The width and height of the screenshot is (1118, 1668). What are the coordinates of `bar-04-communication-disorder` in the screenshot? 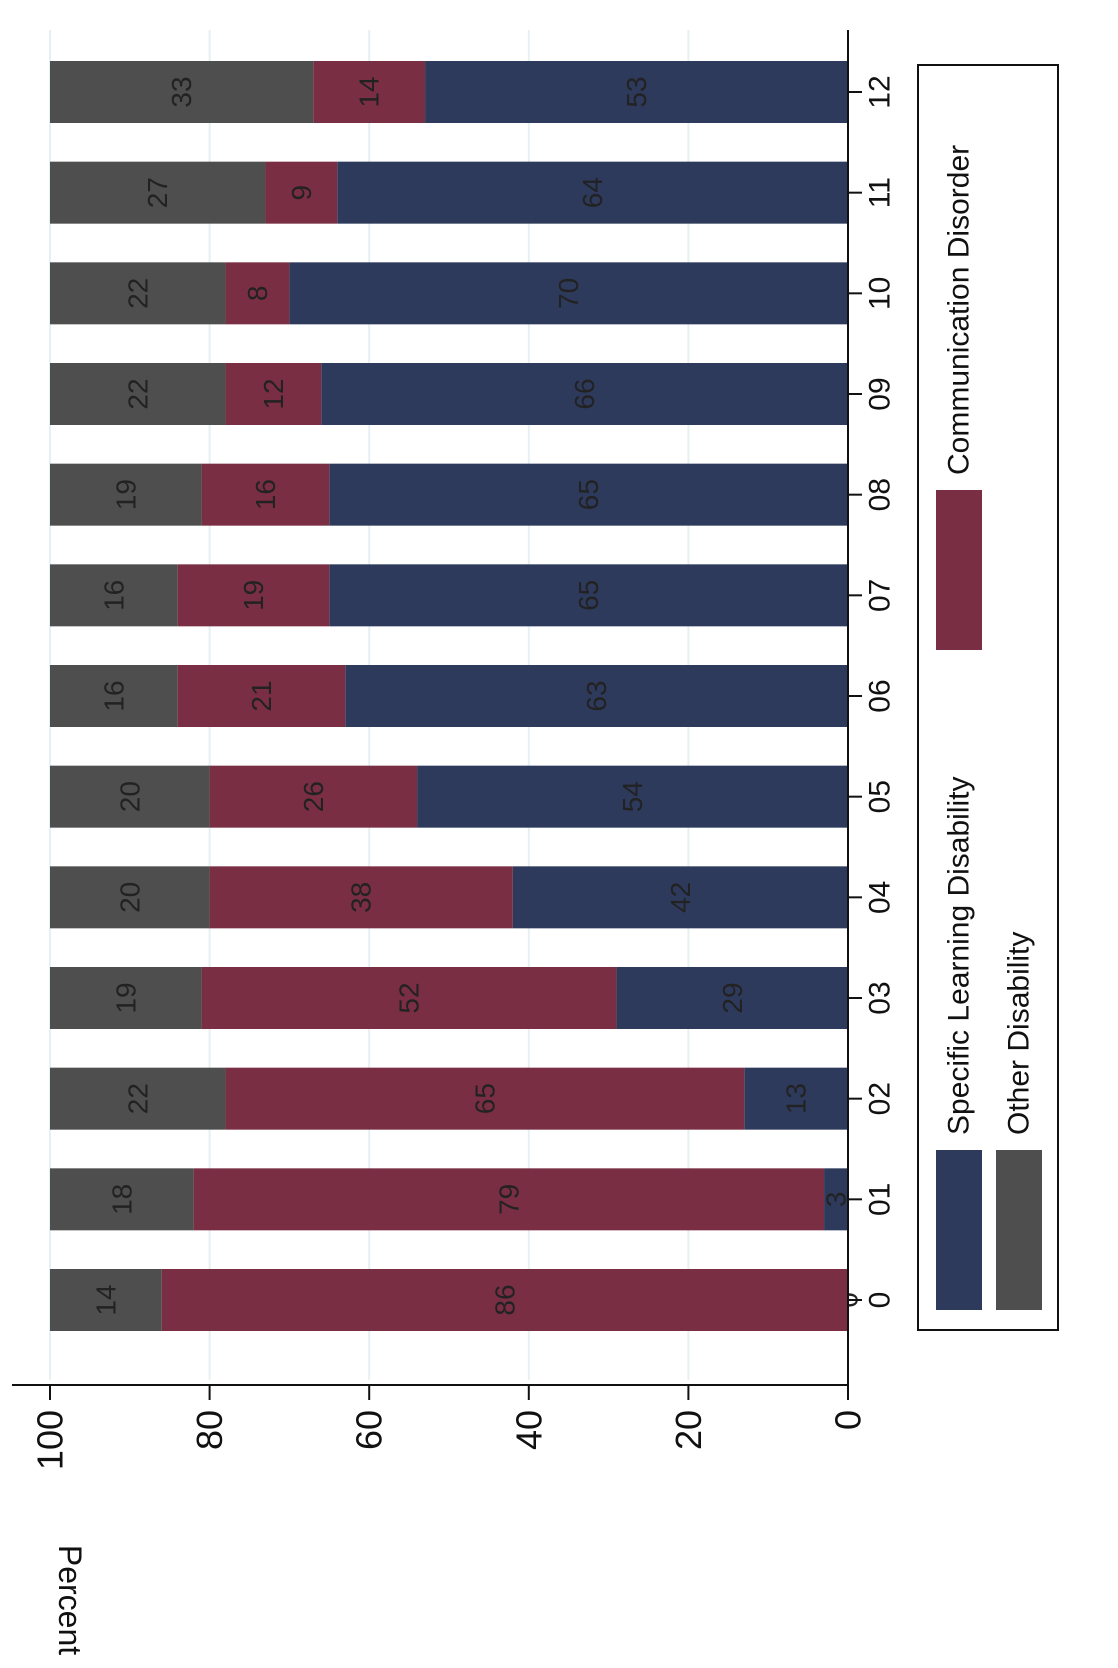 It's located at (361, 897).